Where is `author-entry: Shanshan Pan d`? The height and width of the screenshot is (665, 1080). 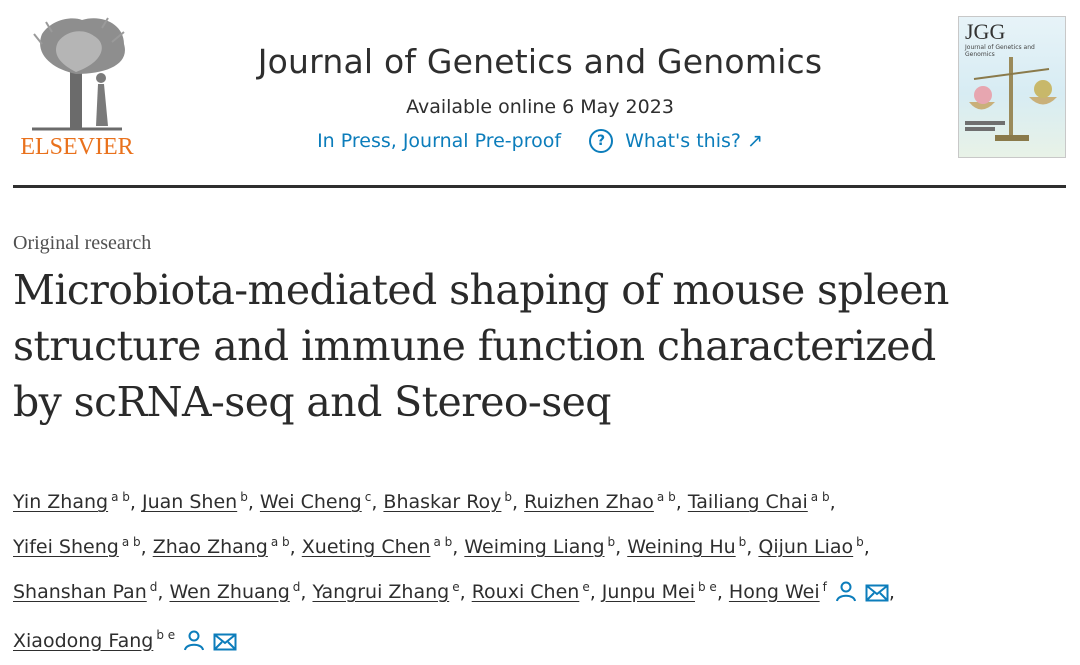
author-entry: Shanshan Pan d is located at coordinates (85, 591).